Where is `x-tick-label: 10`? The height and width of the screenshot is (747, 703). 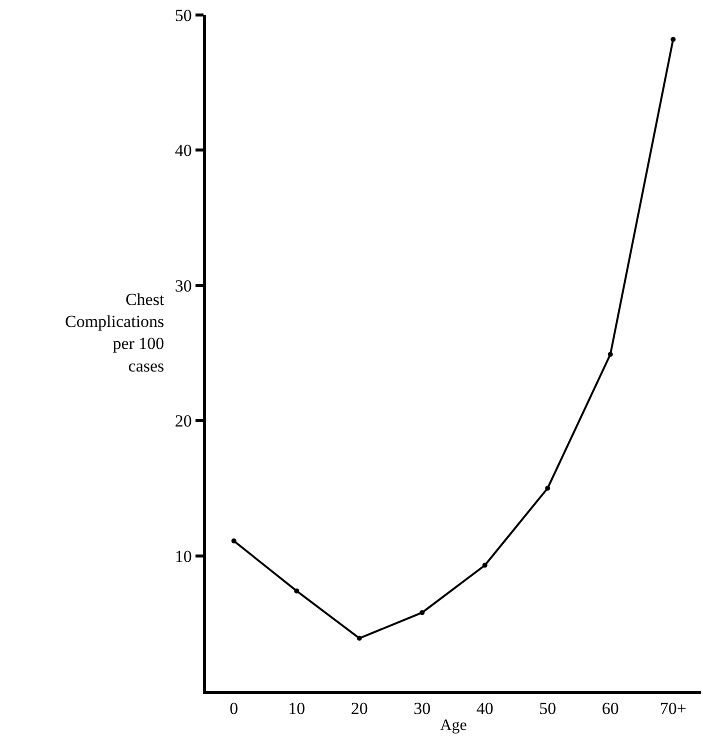
x-tick-label: 10 is located at coordinates (297, 708).